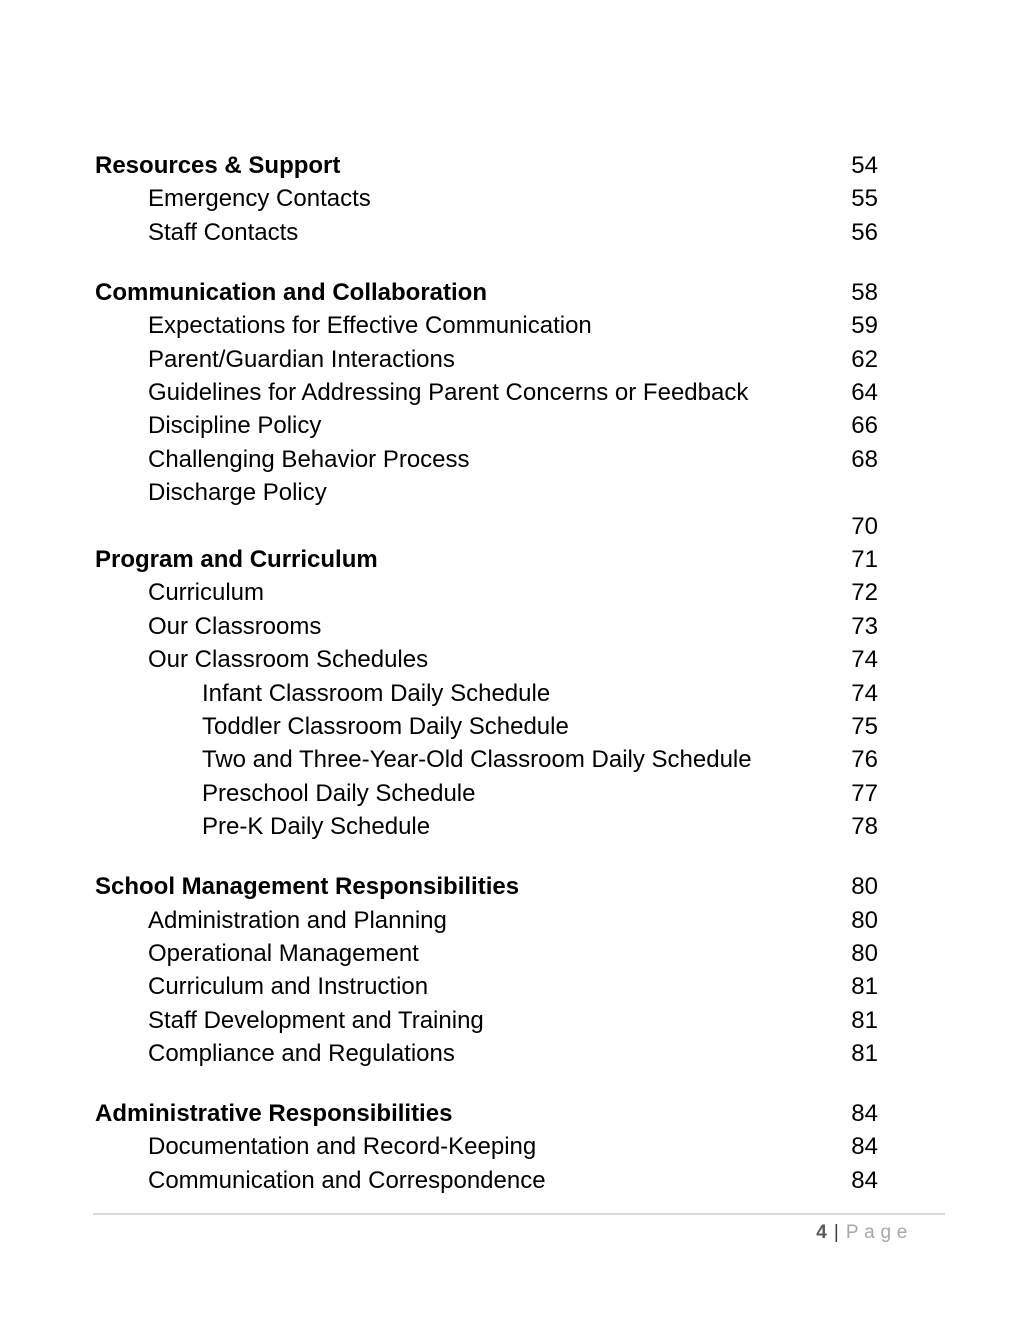 This screenshot has width=1012, height=1322. Describe the element at coordinates (486, 626) in the screenshot. I see `toc-entry: Our Classrooms 73` at that location.